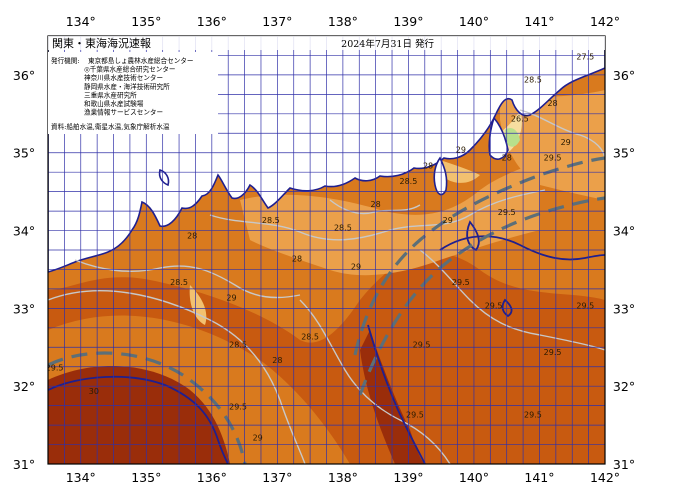 This screenshot has height=495, width=700. I want to click on agency-item: 静岡県水産・海洋技術研究所, so click(127, 86).